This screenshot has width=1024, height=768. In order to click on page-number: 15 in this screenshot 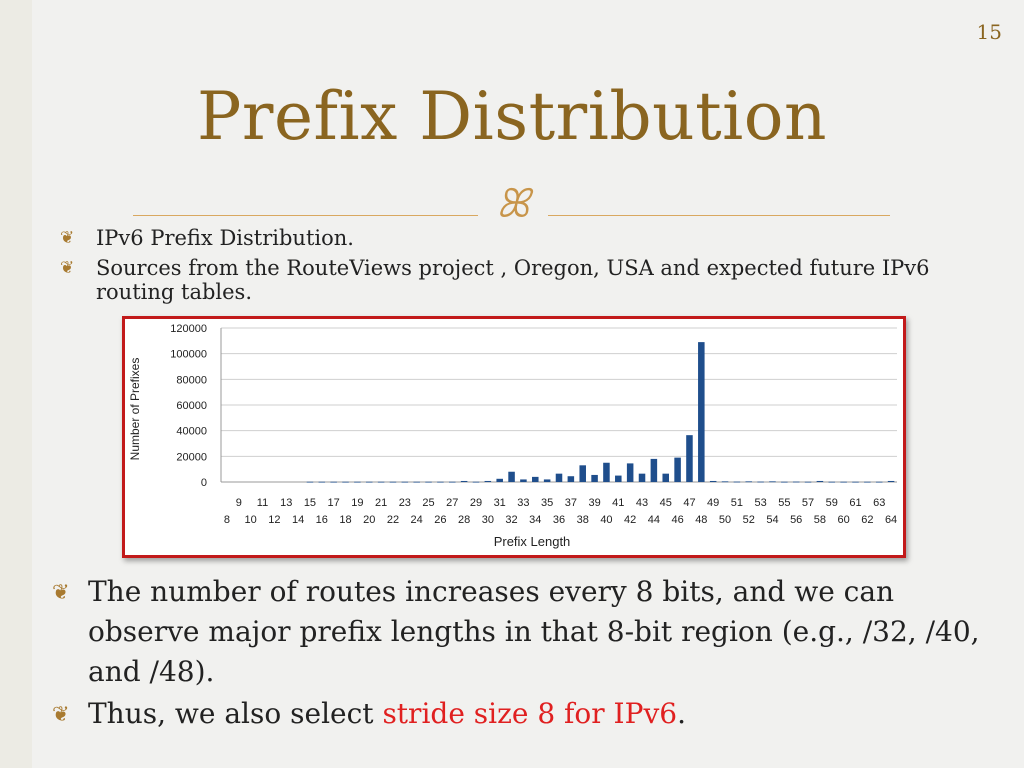, I will do `click(989, 32)`.